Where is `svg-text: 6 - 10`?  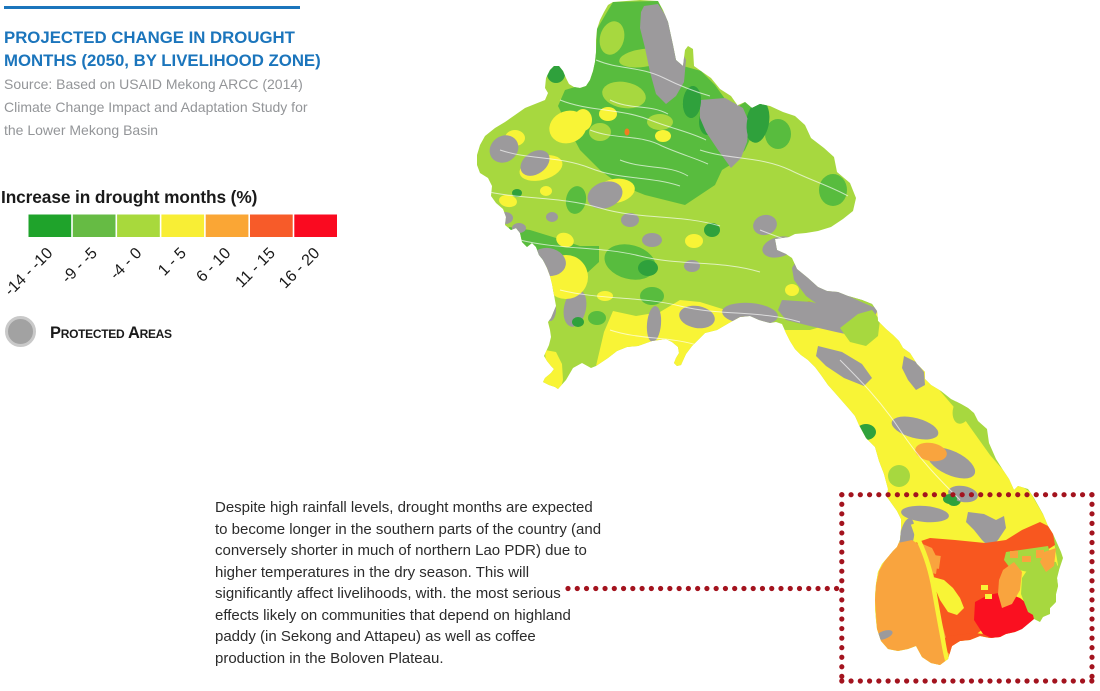
svg-text: 6 - 10 is located at coordinates (213, 265).